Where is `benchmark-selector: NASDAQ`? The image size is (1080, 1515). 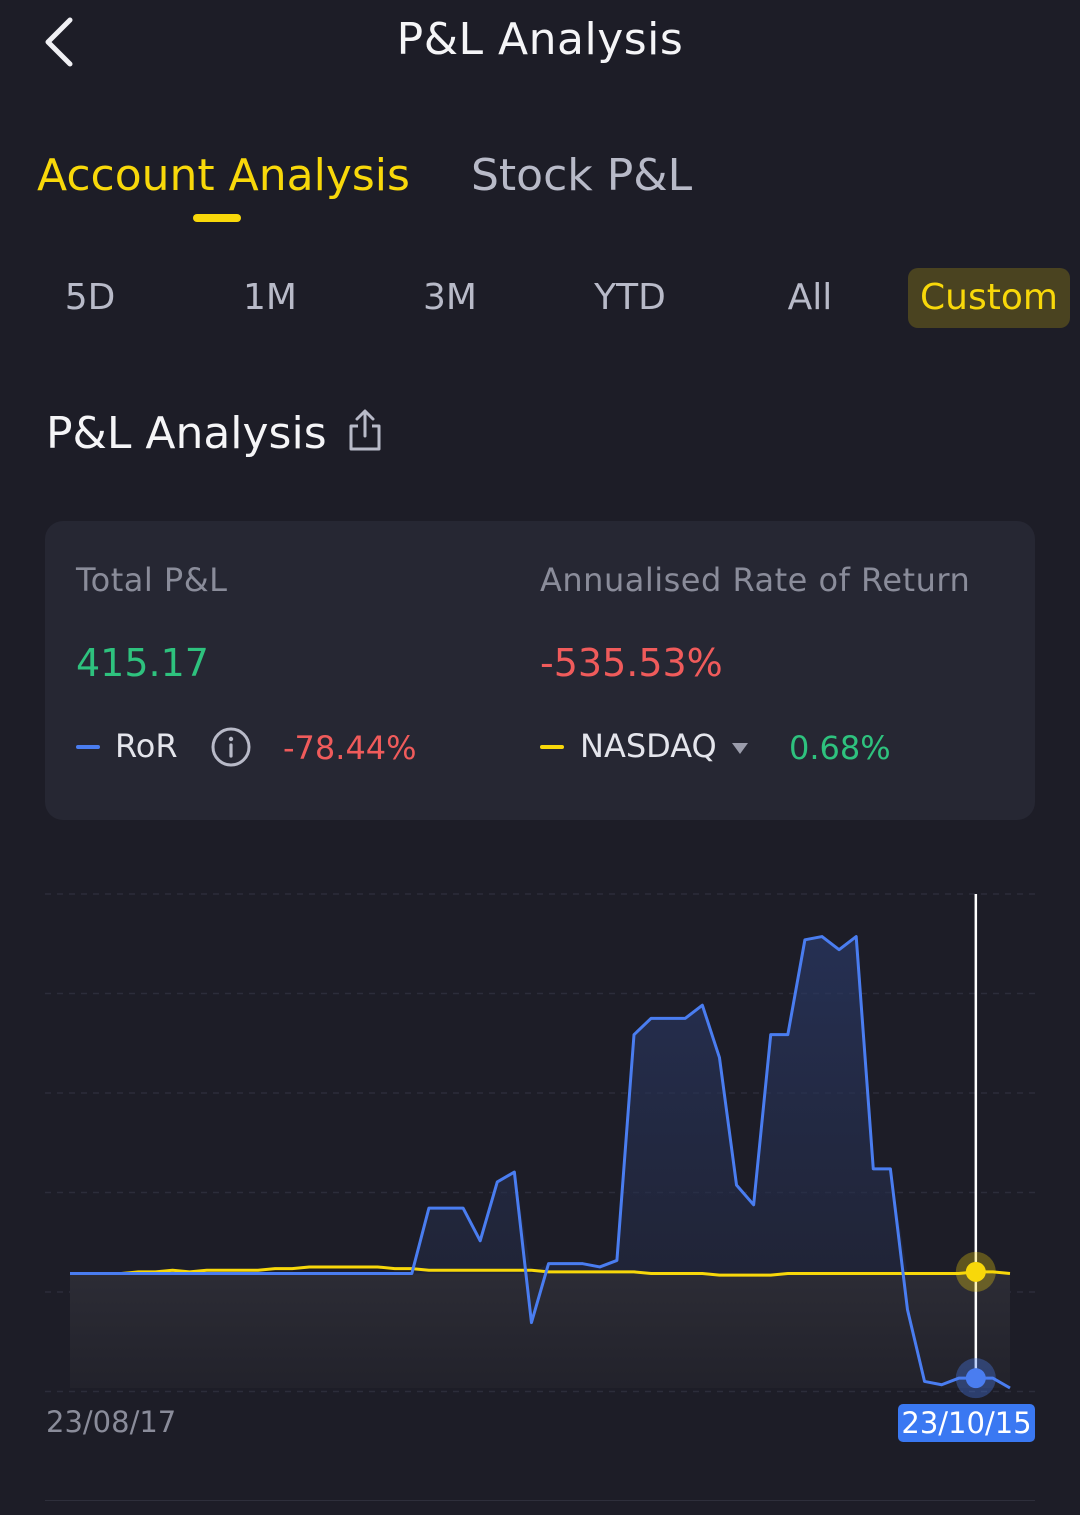
benchmark-selector: NASDAQ is located at coordinates (648, 746).